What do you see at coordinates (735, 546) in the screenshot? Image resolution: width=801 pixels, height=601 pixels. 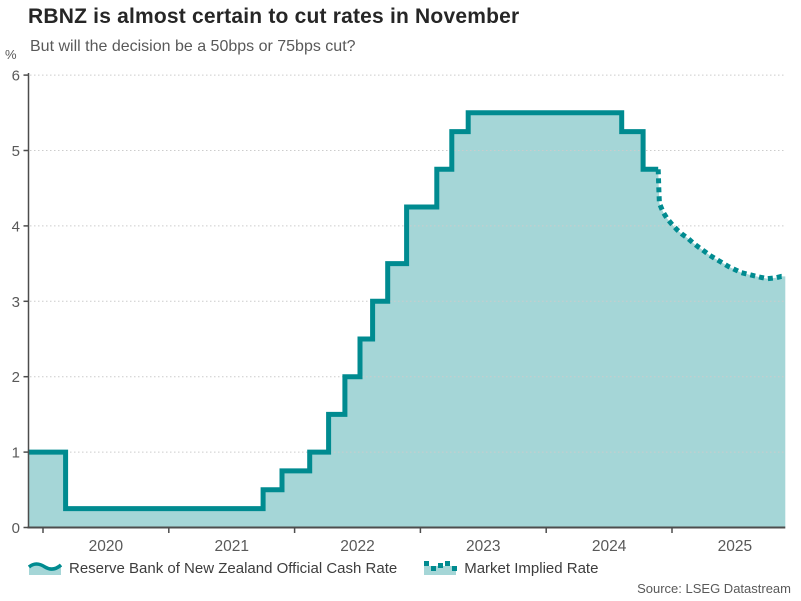 I see `x-tick-label: 2025` at bounding box center [735, 546].